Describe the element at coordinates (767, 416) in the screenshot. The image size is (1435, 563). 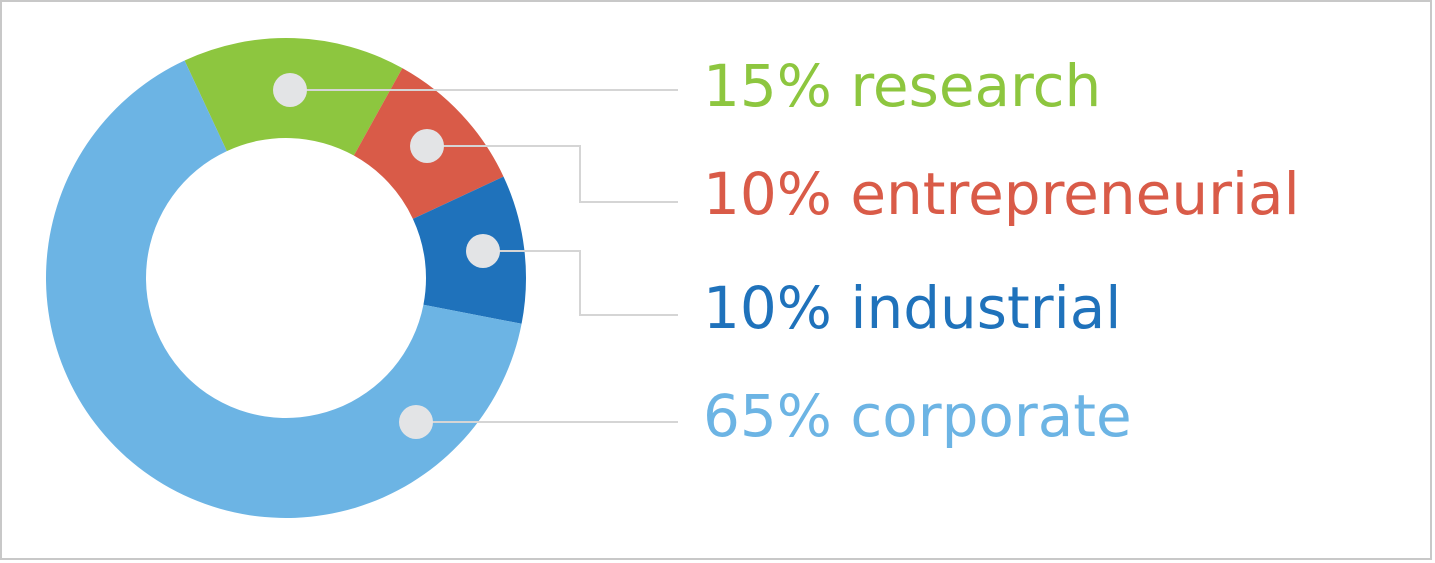
I see `value-label: 65%` at that location.